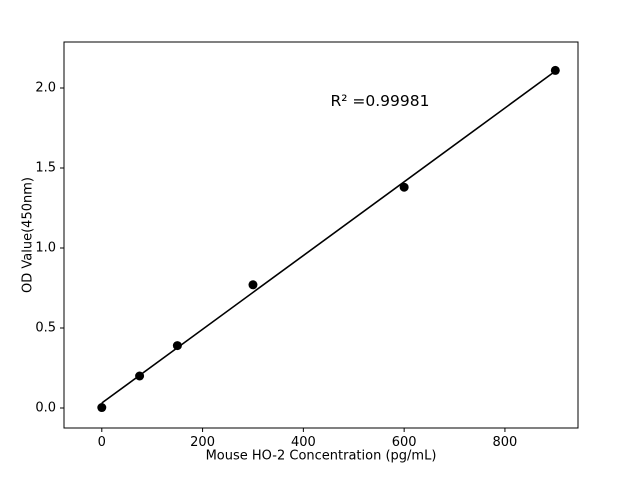 The image size is (640, 480). What do you see at coordinates (28, 235) in the screenshot?
I see `y-axis-title: OD Value(450nm)` at bounding box center [28, 235].